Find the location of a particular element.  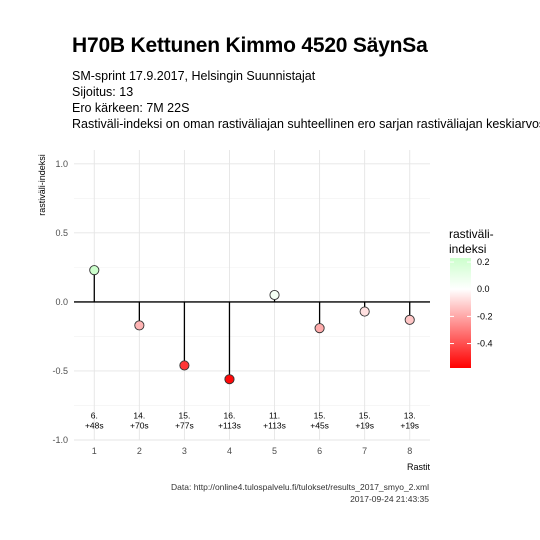

y-tick-label: -0.5 is located at coordinates (60, 371).